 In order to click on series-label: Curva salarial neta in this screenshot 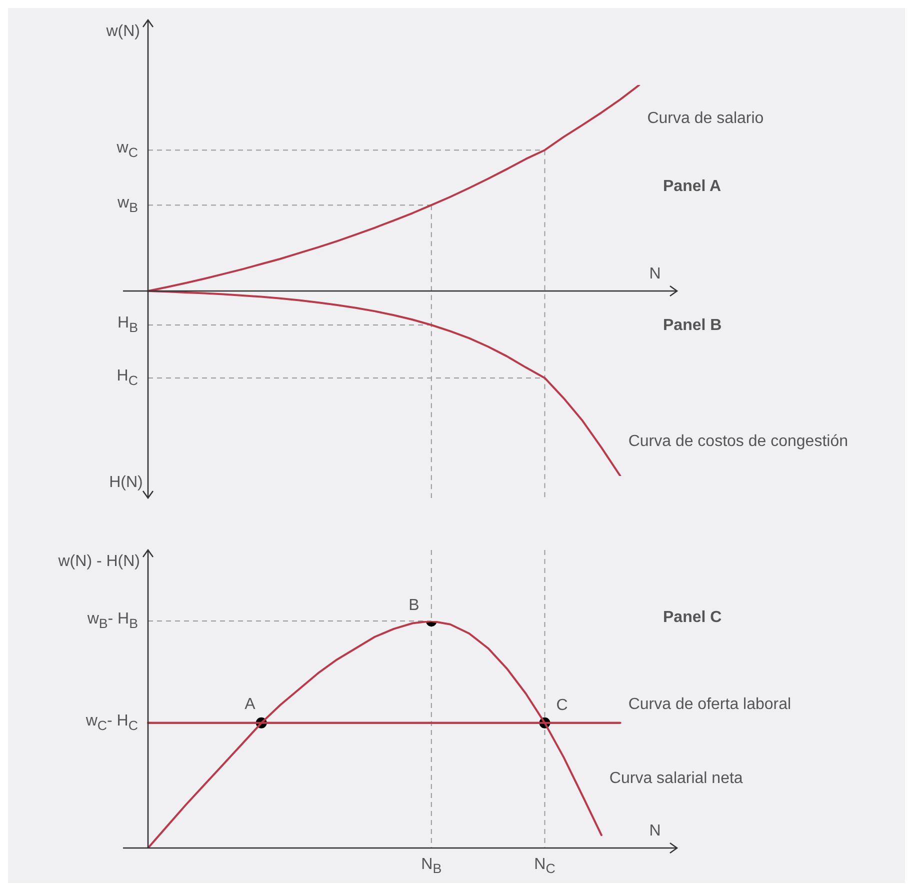, I will do `click(676, 779)`.